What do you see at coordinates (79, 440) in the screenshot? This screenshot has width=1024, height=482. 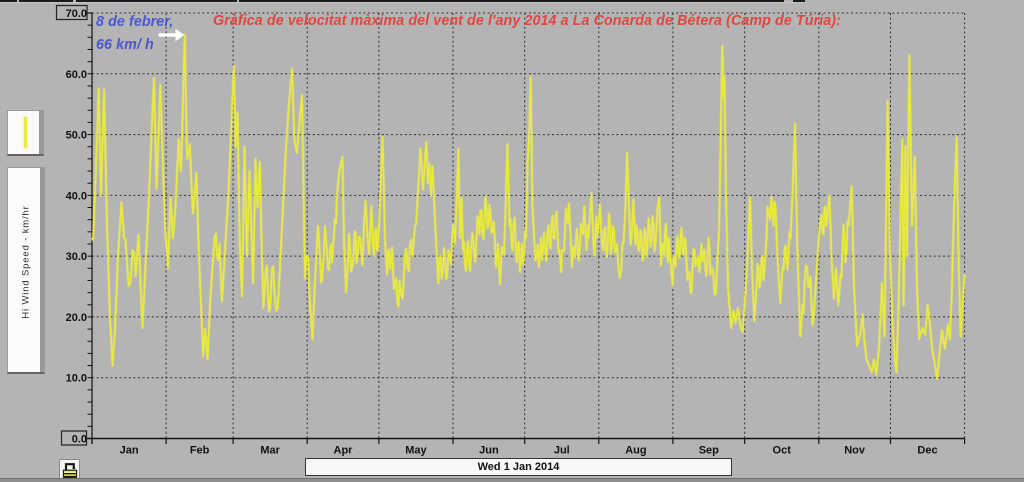 I see `svg-text: 0.0` at bounding box center [79, 440].